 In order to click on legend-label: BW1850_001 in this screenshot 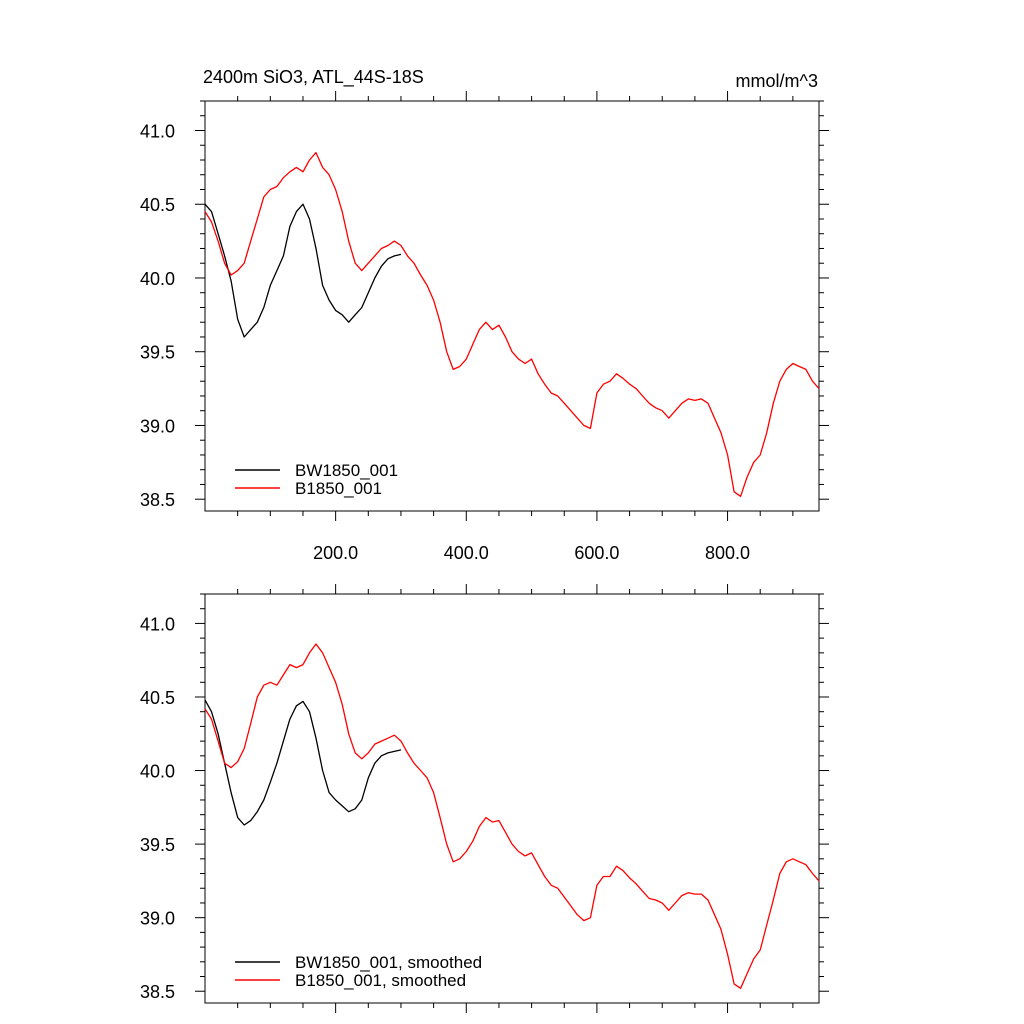, I will do `click(346, 470)`.